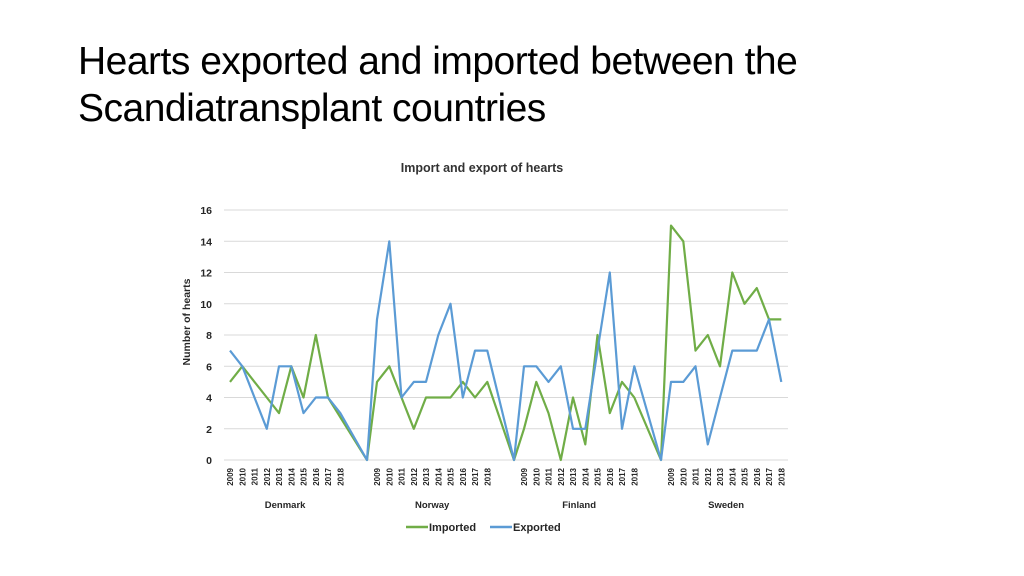 The image size is (1024, 576). What do you see at coordinates (438, 61) in the screenshot?
I see `slide-title-line-1: Hearts exported and imported between the` at bounding box center [438, 61].